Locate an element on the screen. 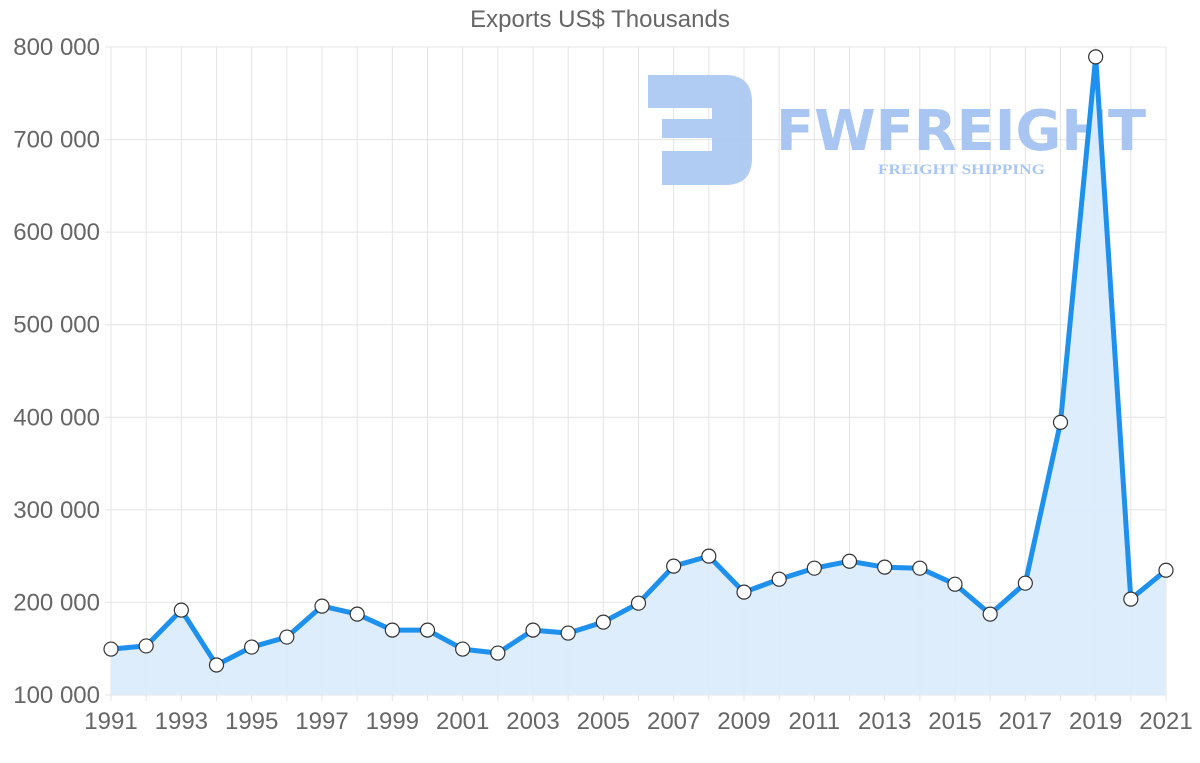 This screenshot has width=1200, height=763. watermark-tagline: FREIGHT SHIPPING is located at coordinates (961, 170).